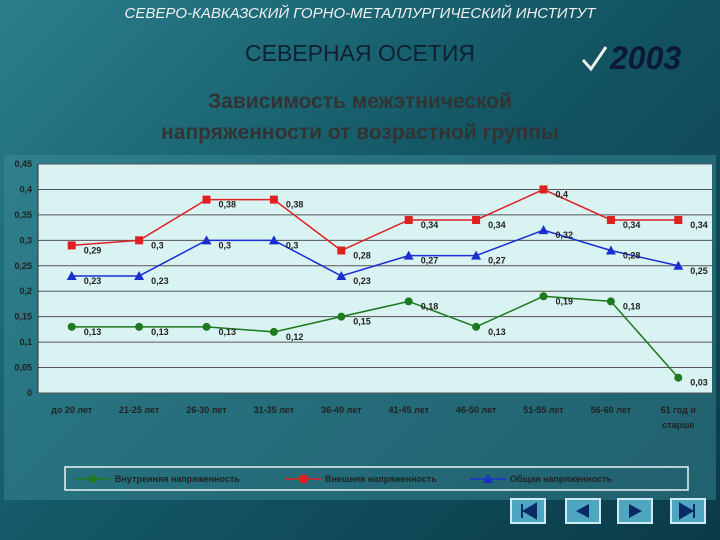  I want to click on y-tick-label: 0,45, so click(23, 164).